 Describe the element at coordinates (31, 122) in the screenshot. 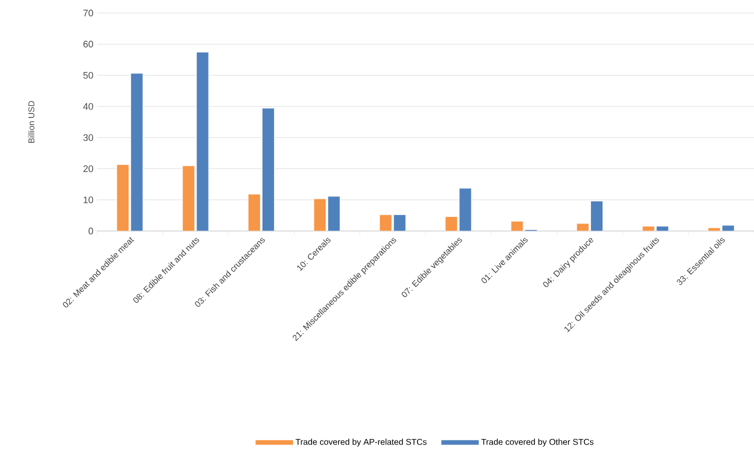

I see `y-axis-title: Billion USD` at that location.